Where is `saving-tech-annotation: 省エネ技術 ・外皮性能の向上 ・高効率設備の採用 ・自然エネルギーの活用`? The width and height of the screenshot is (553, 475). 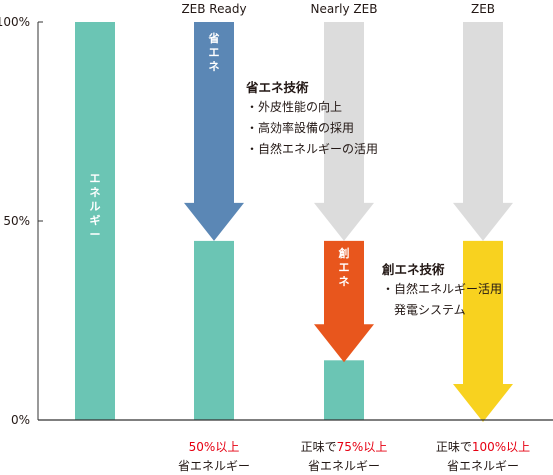 saving-tech-annotation: 省エネ技術 ・外皮性能の向上 ・高効率設備の採用 ・自然エネルギーの活用 is located at coordinates (312, 121).